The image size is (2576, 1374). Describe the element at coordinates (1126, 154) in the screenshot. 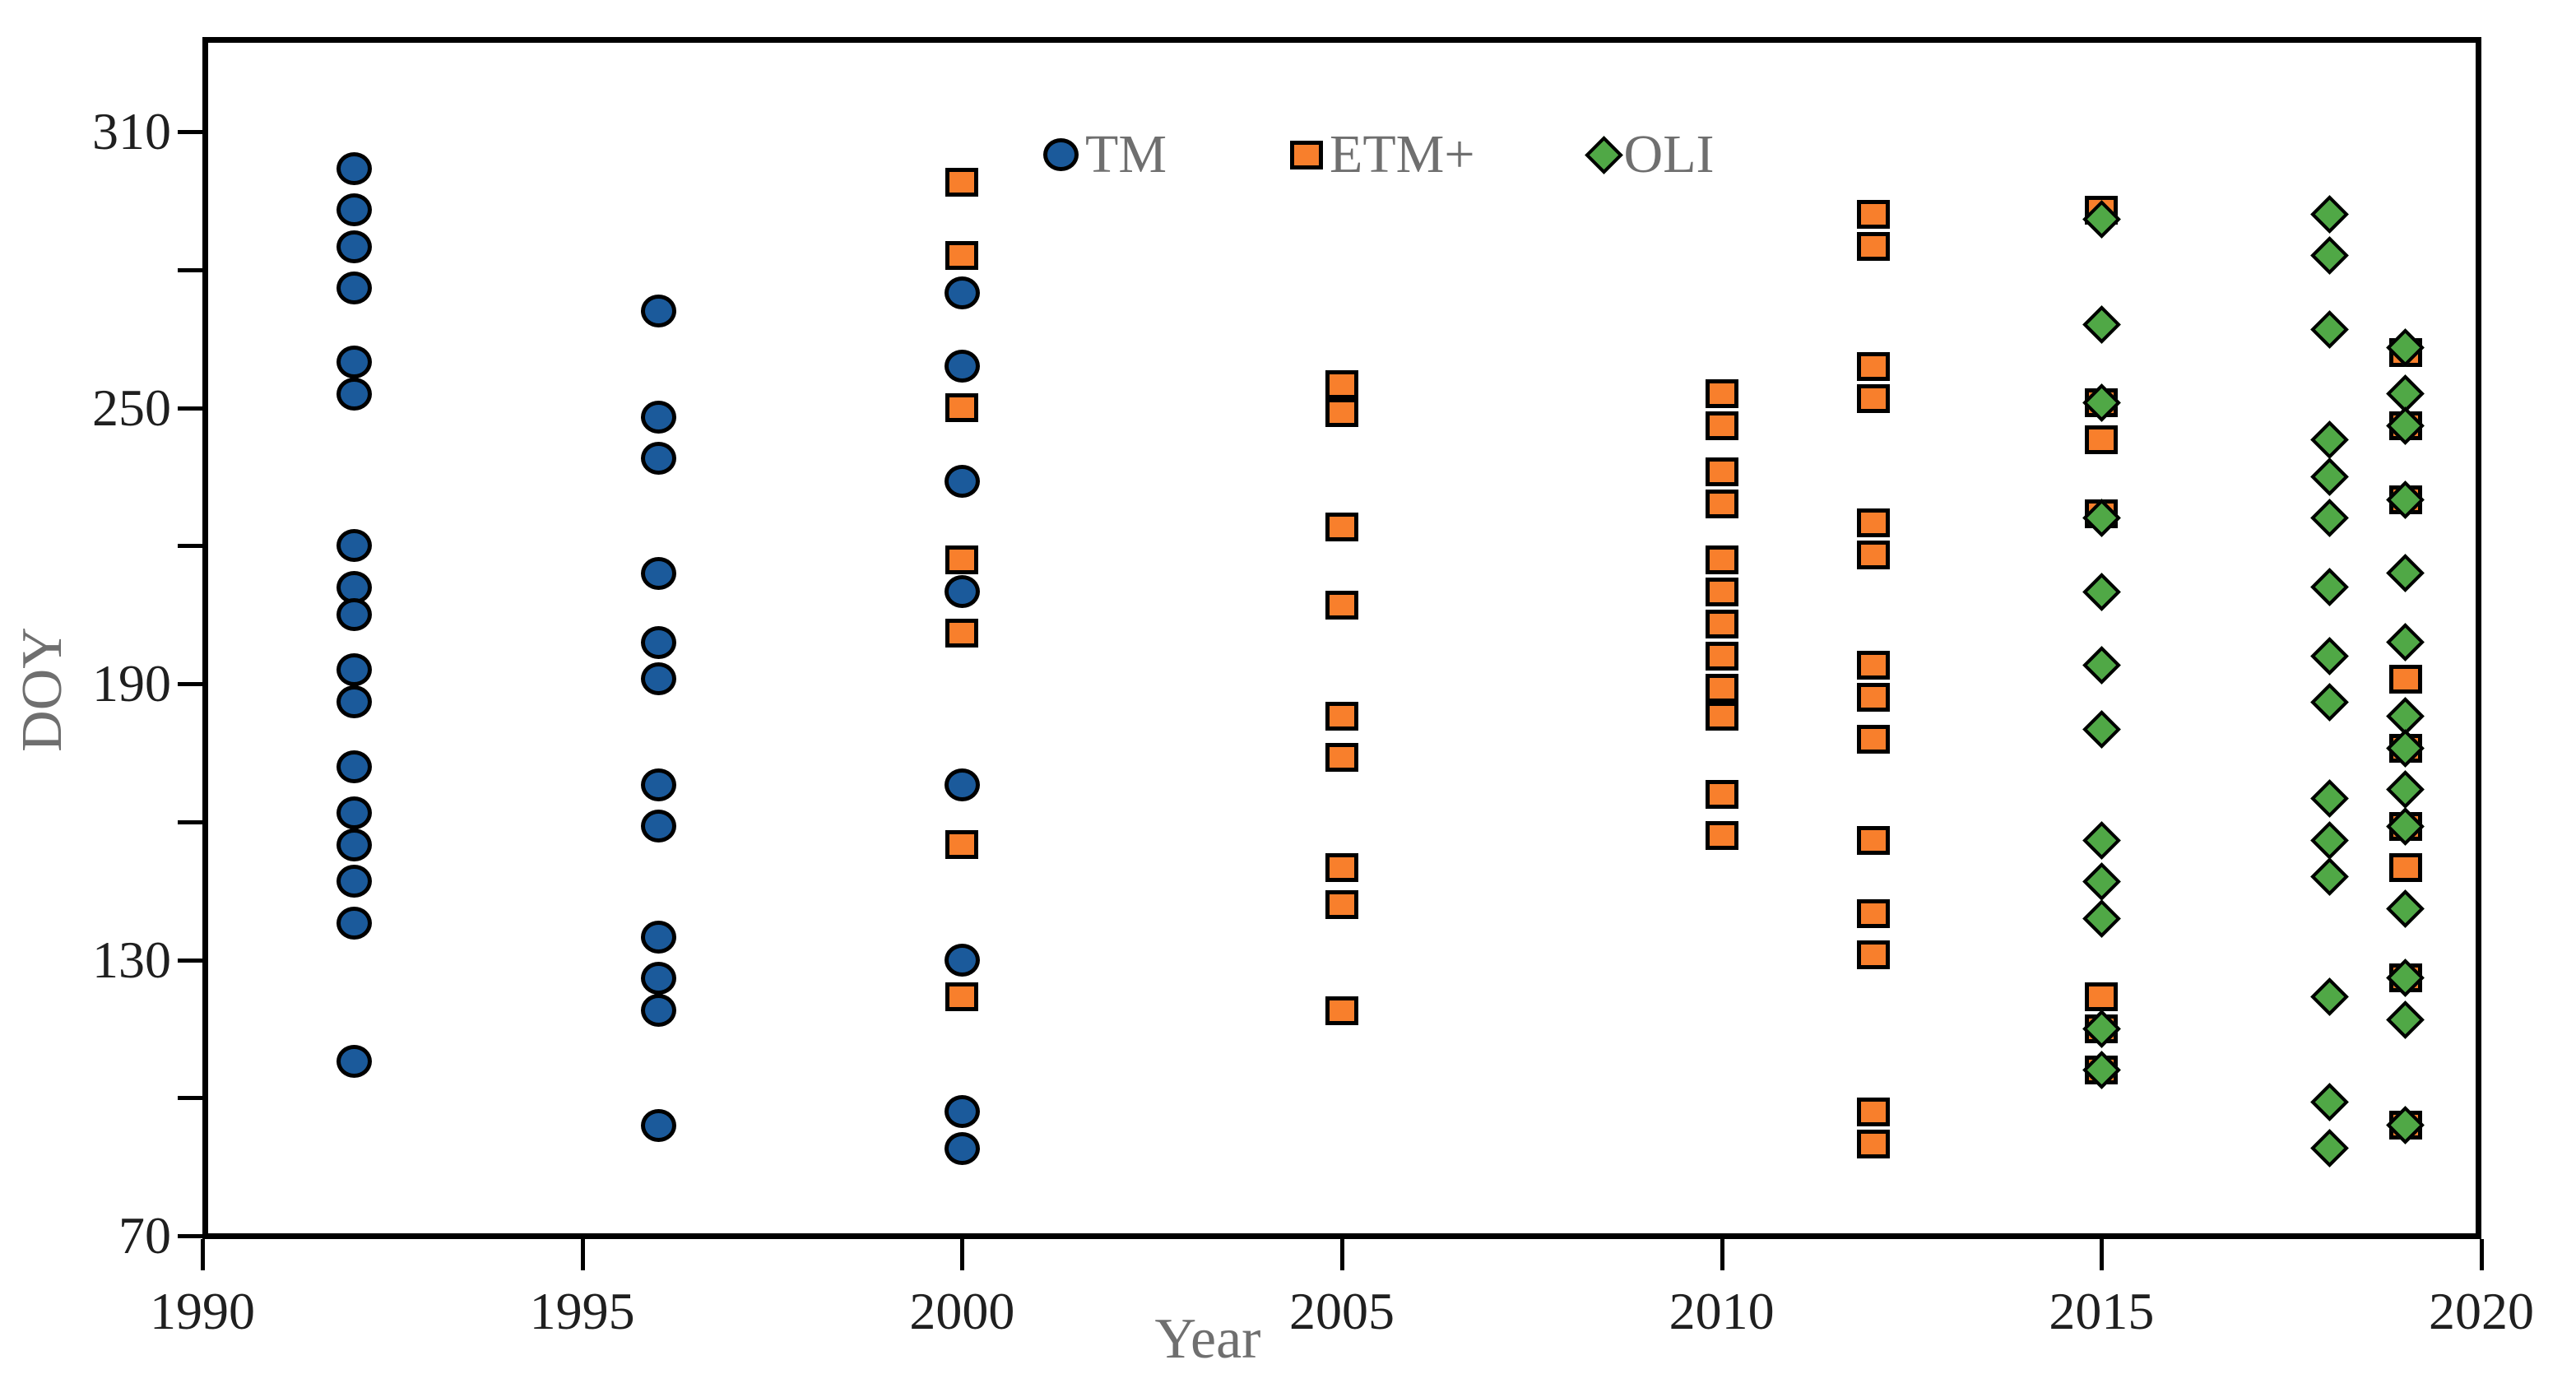

I see `legend-label-tm: TM` at that location.